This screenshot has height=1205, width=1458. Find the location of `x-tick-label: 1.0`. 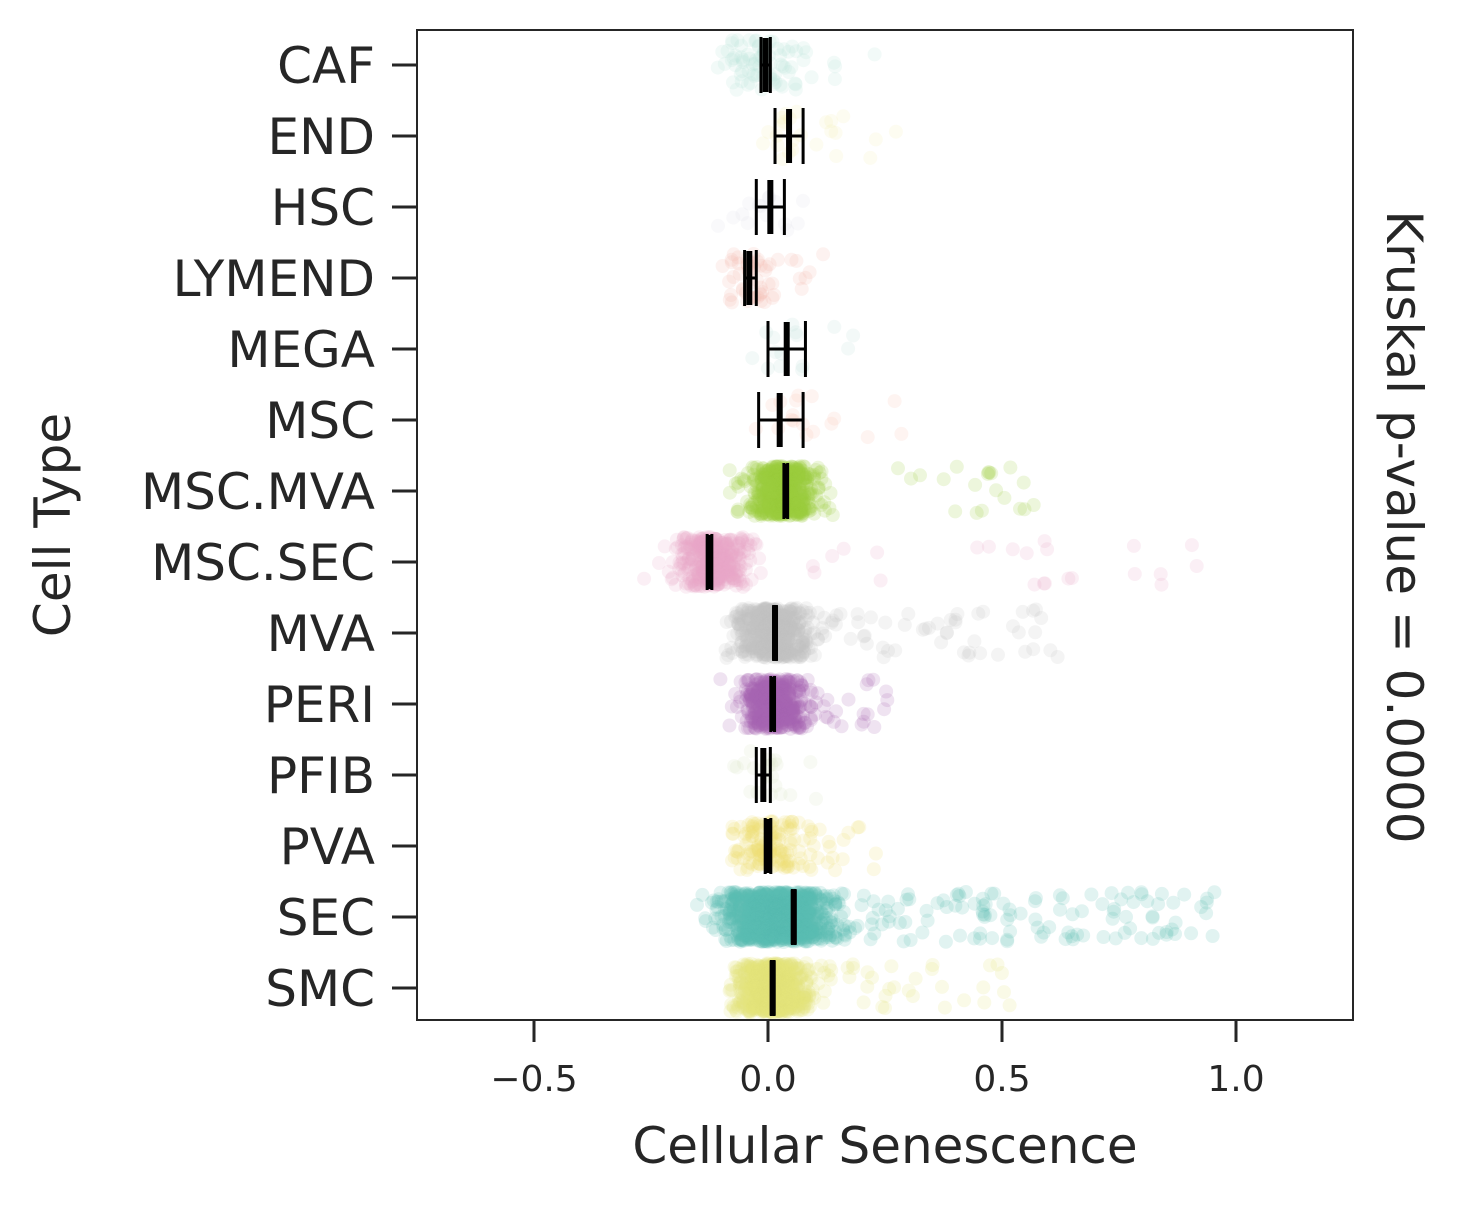

x-tick-label: 1.0 is located at coordinates (1235, 1079).